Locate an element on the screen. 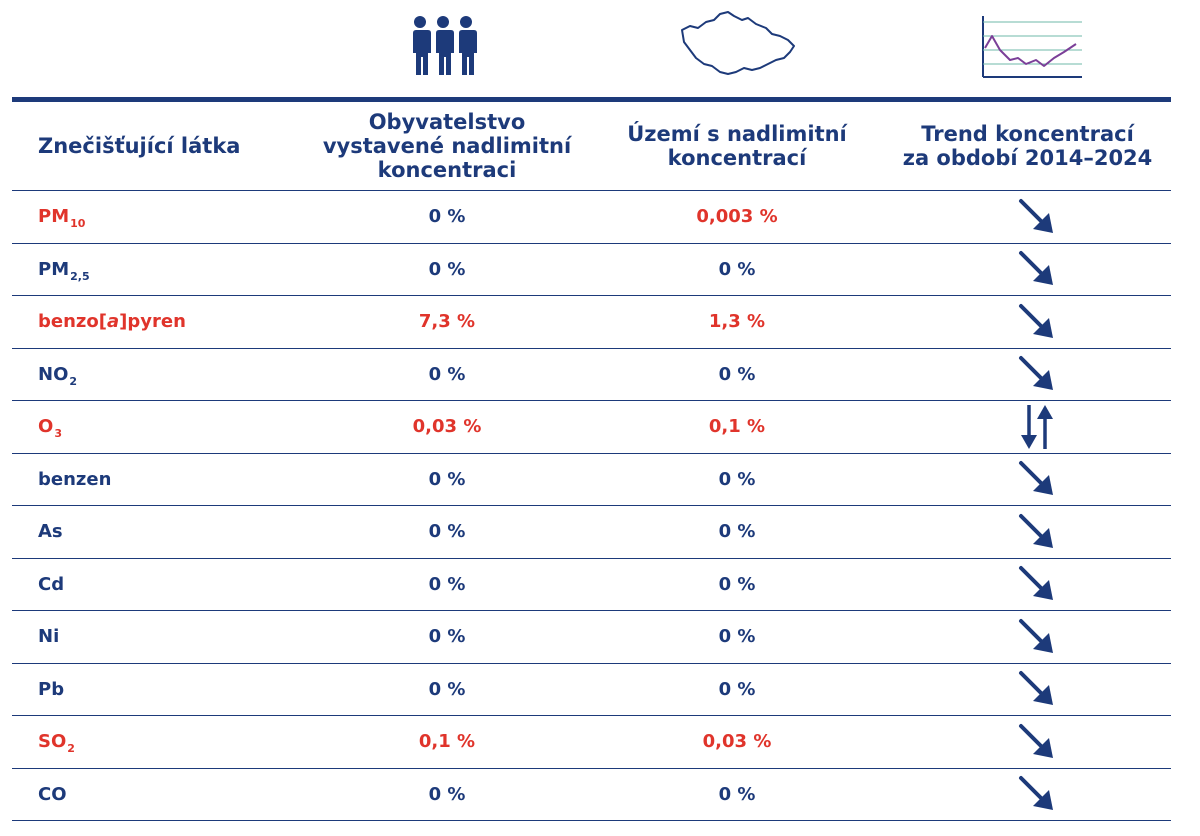  pollutant-name-cell: PM 10 is located at coordinates (168, 217).